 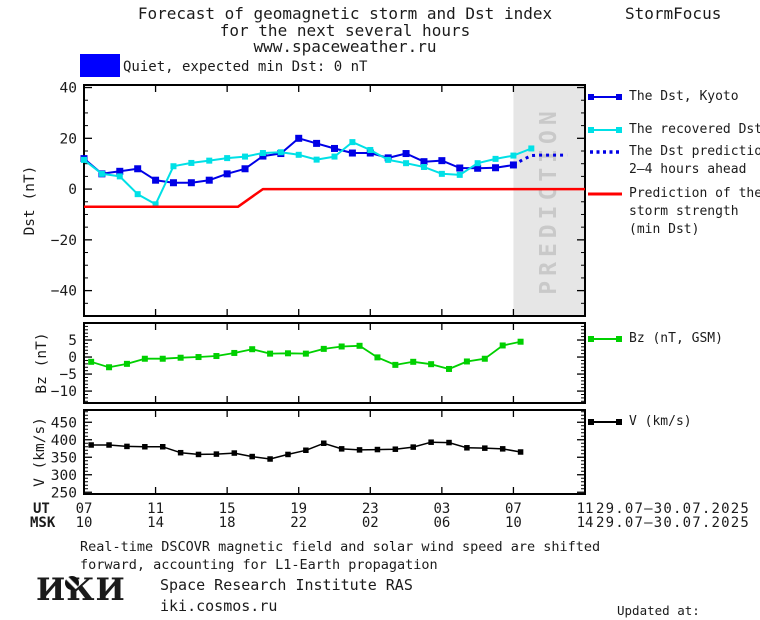 What do you see at coordinates (684, 96) in the screenshot?
I see `legend-label: The Dst, Kyoto` at bounding box center [684, 96].